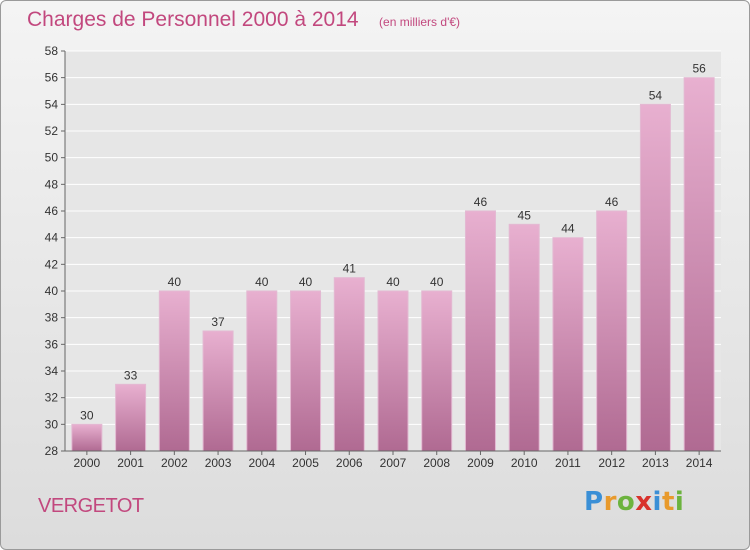 This screenshot has width=750, height=550. Describe the element at coordinates (52, 424) in the screenshot. I see `y-tick-label: 30` at that location.